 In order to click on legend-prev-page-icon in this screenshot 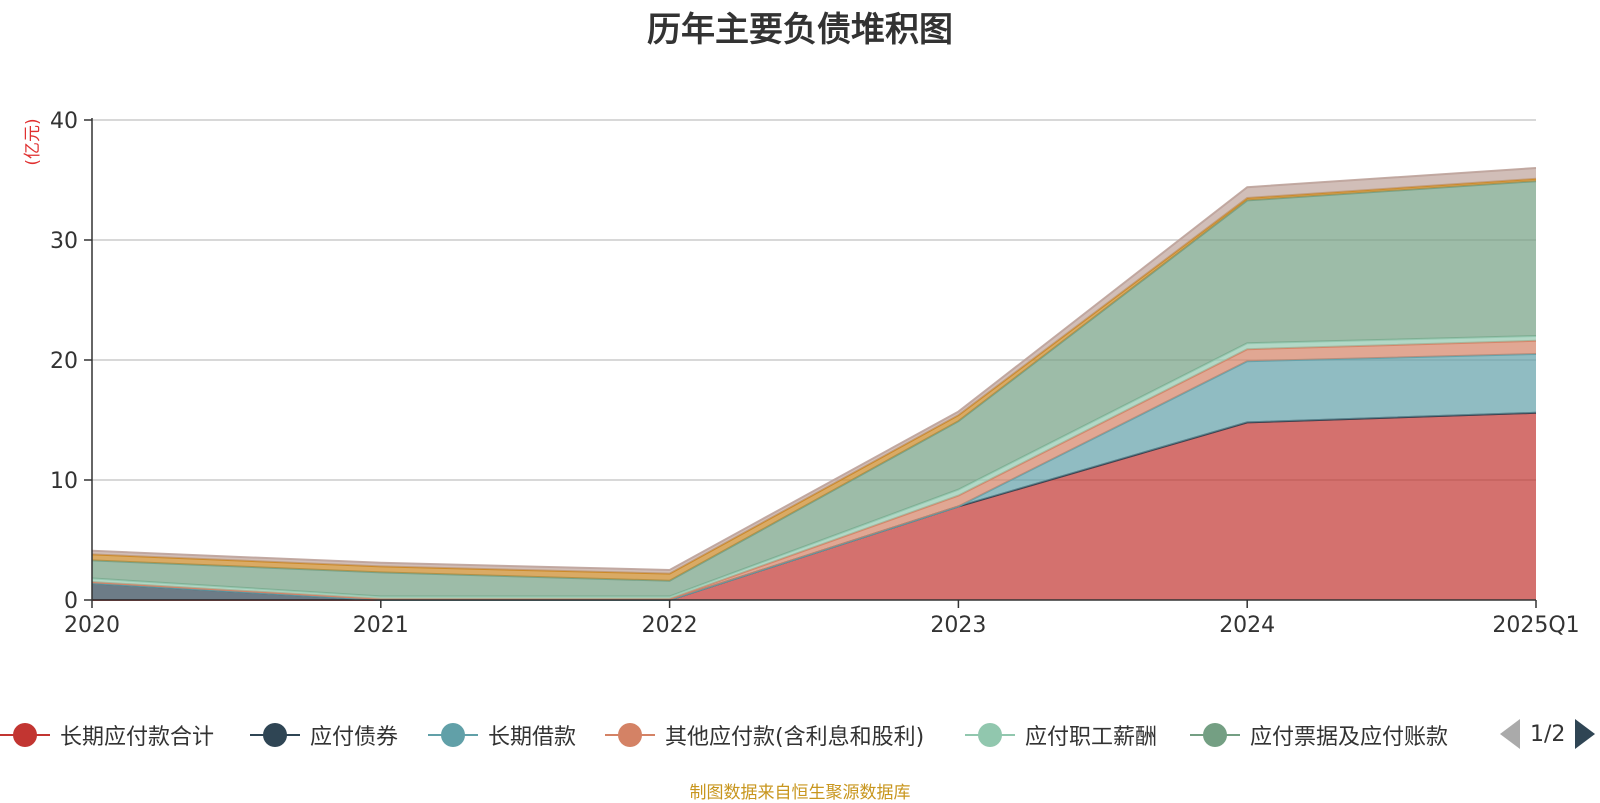, I will do `click(1510, 734)`.